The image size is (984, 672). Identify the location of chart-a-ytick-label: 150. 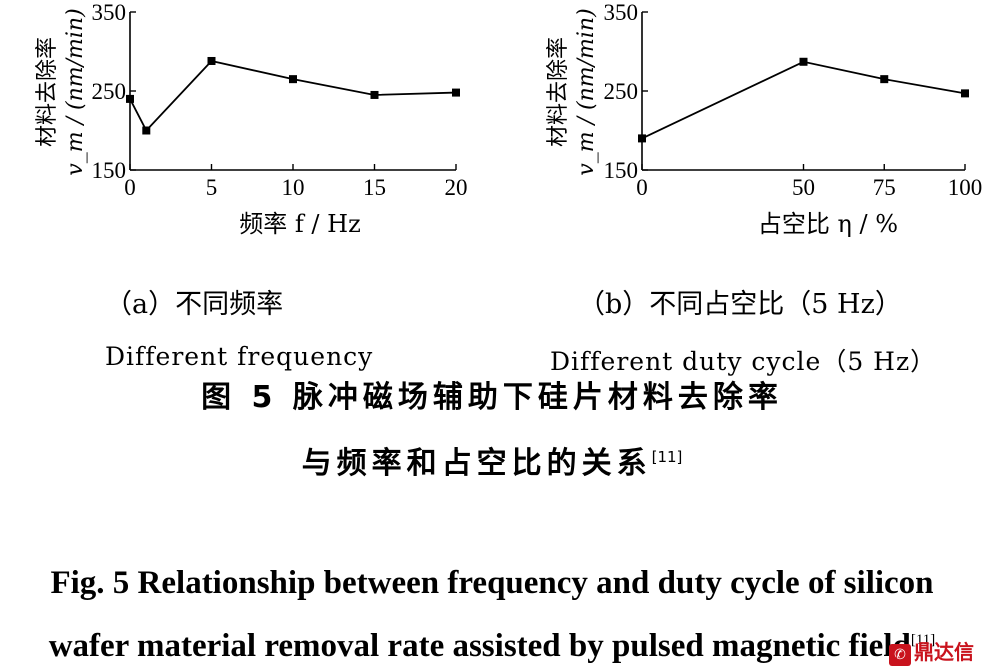
(109, 170).